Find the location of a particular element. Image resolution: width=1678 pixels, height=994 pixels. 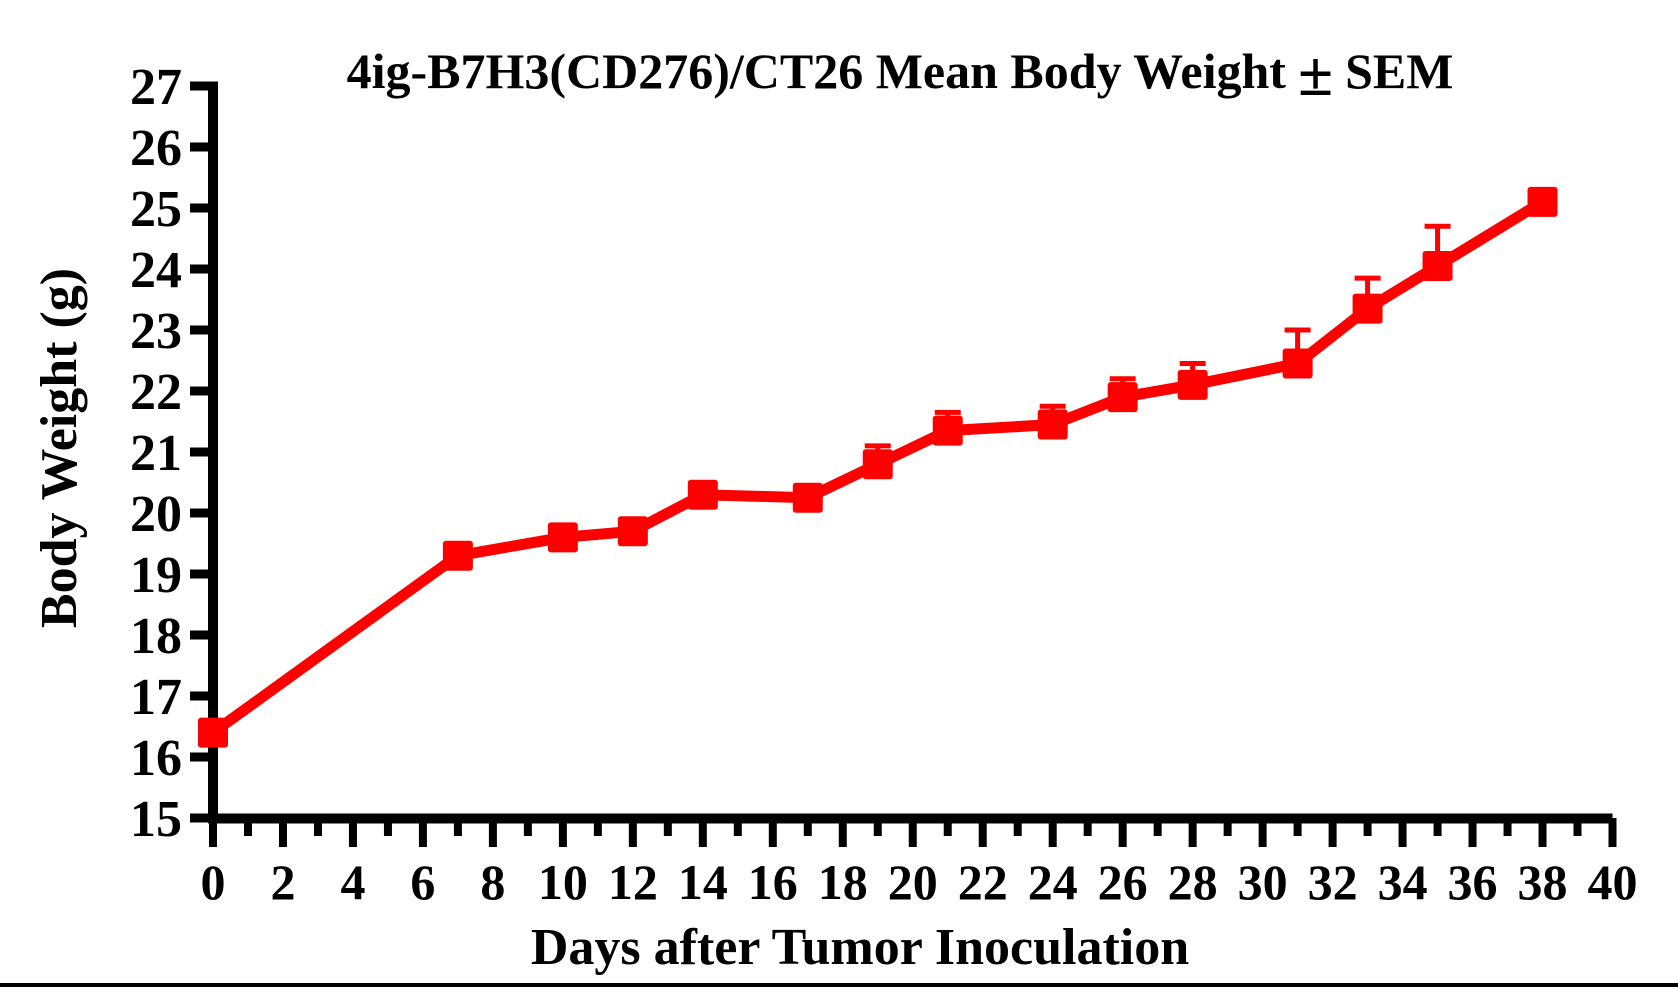

y-tick-label: 20 is located at coordinates (156, 514).